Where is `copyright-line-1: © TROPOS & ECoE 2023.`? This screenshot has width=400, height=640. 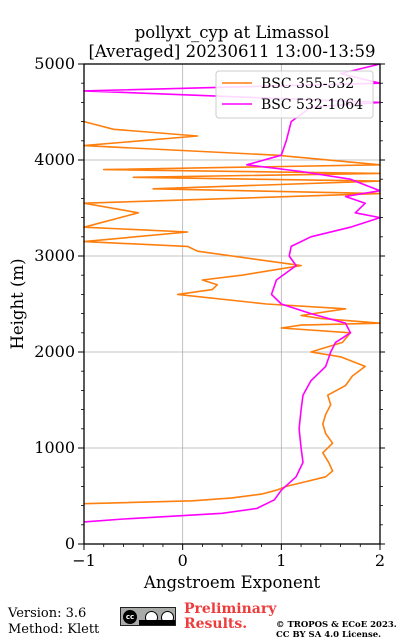
copyright-line-1: © TROPOS & ECoE 2023. is located at coordinates (336, 625).